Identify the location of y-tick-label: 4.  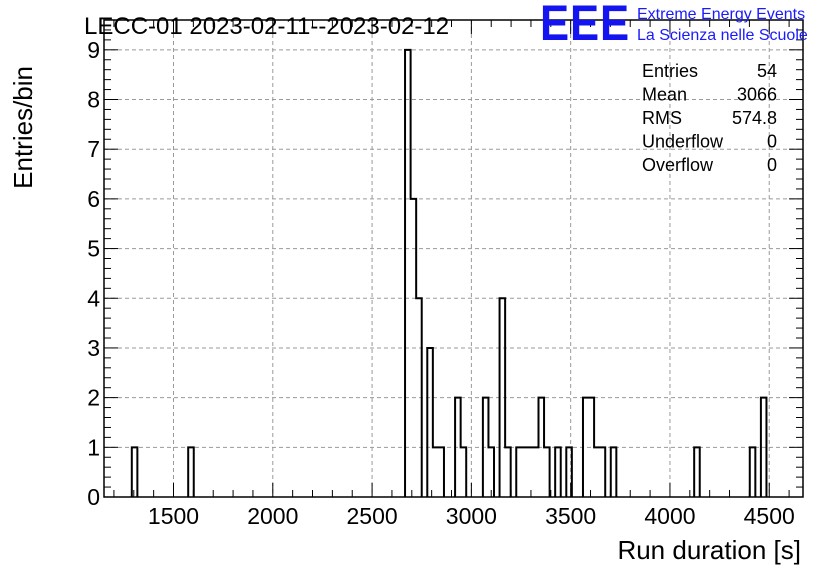
(93, 298).